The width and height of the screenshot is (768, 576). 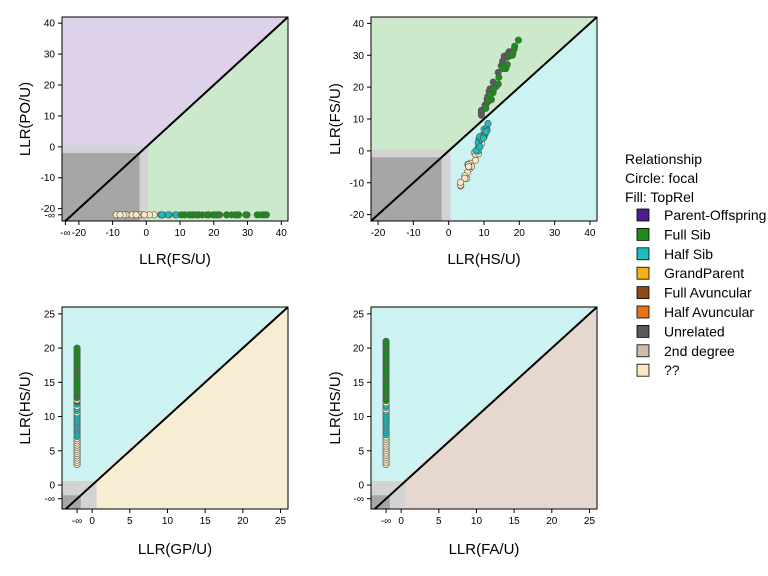 What do you see at coordinates (699, 351) in the screenshot?
I see `legend-label: 2nd degree` at bounding box center [699, 351].